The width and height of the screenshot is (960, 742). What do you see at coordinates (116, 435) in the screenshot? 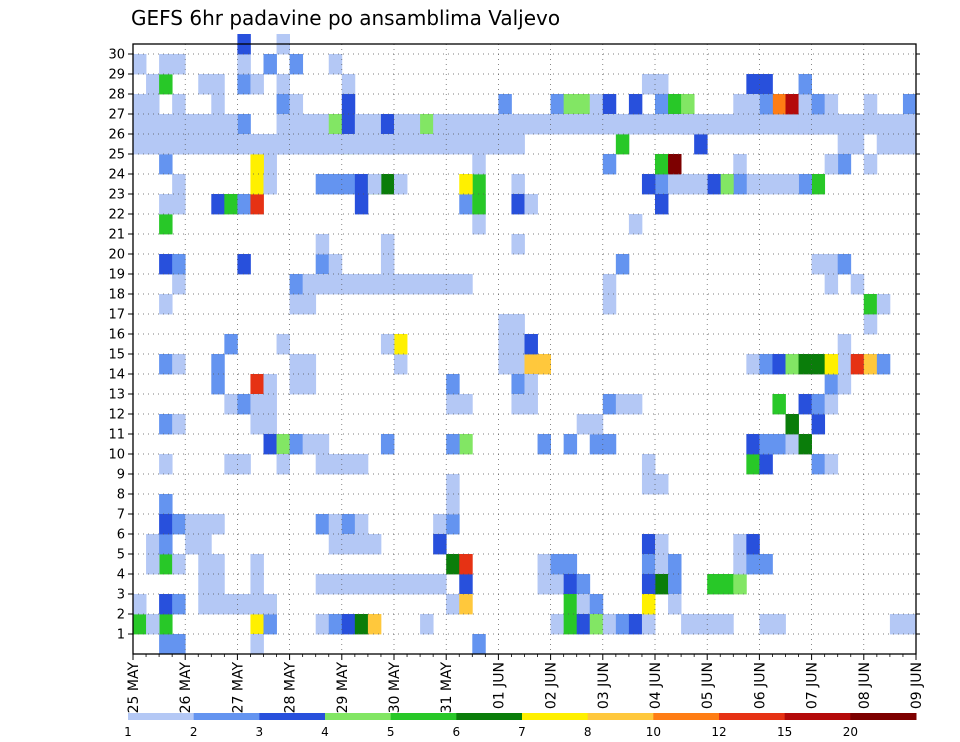
I see `y-tick-label: 11` at bounding box center [116, 435].